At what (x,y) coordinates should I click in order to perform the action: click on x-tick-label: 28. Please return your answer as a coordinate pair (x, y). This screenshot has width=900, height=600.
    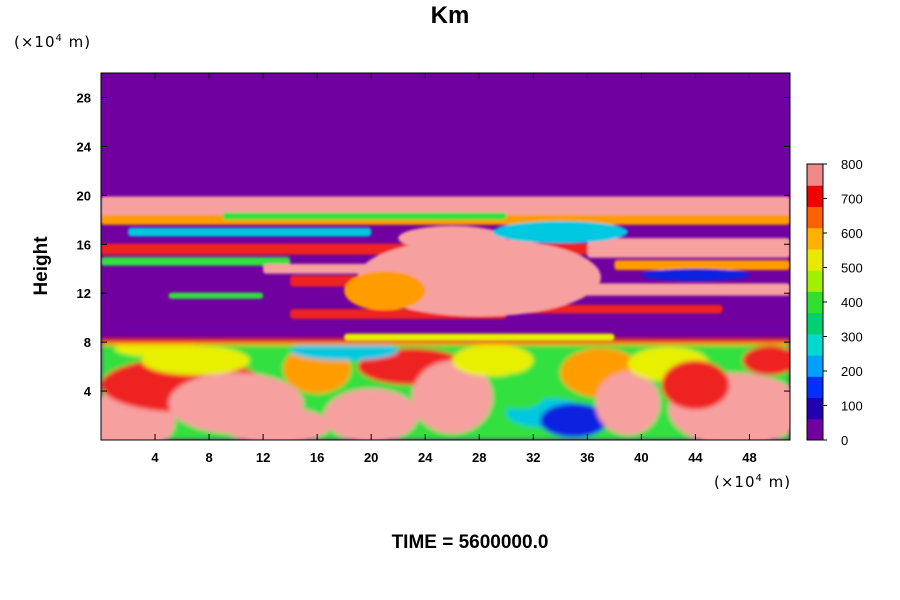
    Looking at the image, I should click on (479, 457).